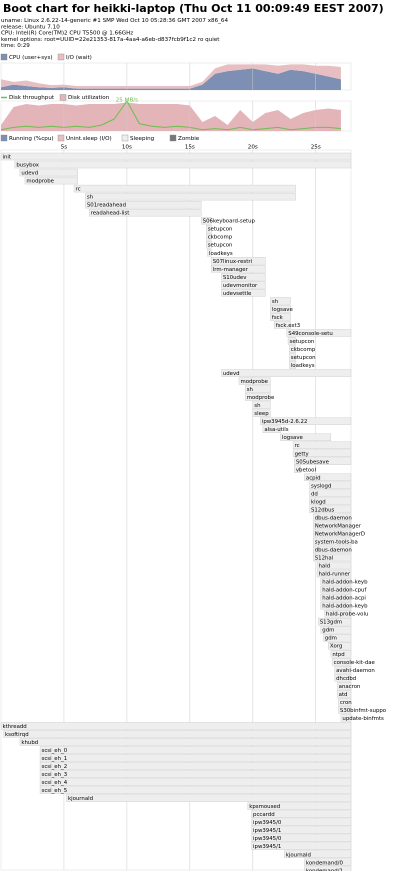  Describe the element at coordinates (171, 76) in the screenshot. I see `cpu-area` at that location.